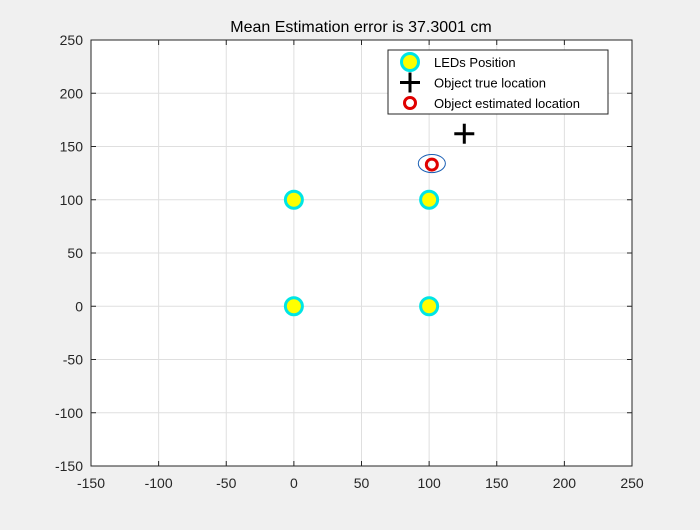  Describe the element at coordinates (72, 147) in the screenshot. I see `y-tick-label: 150` at that location.